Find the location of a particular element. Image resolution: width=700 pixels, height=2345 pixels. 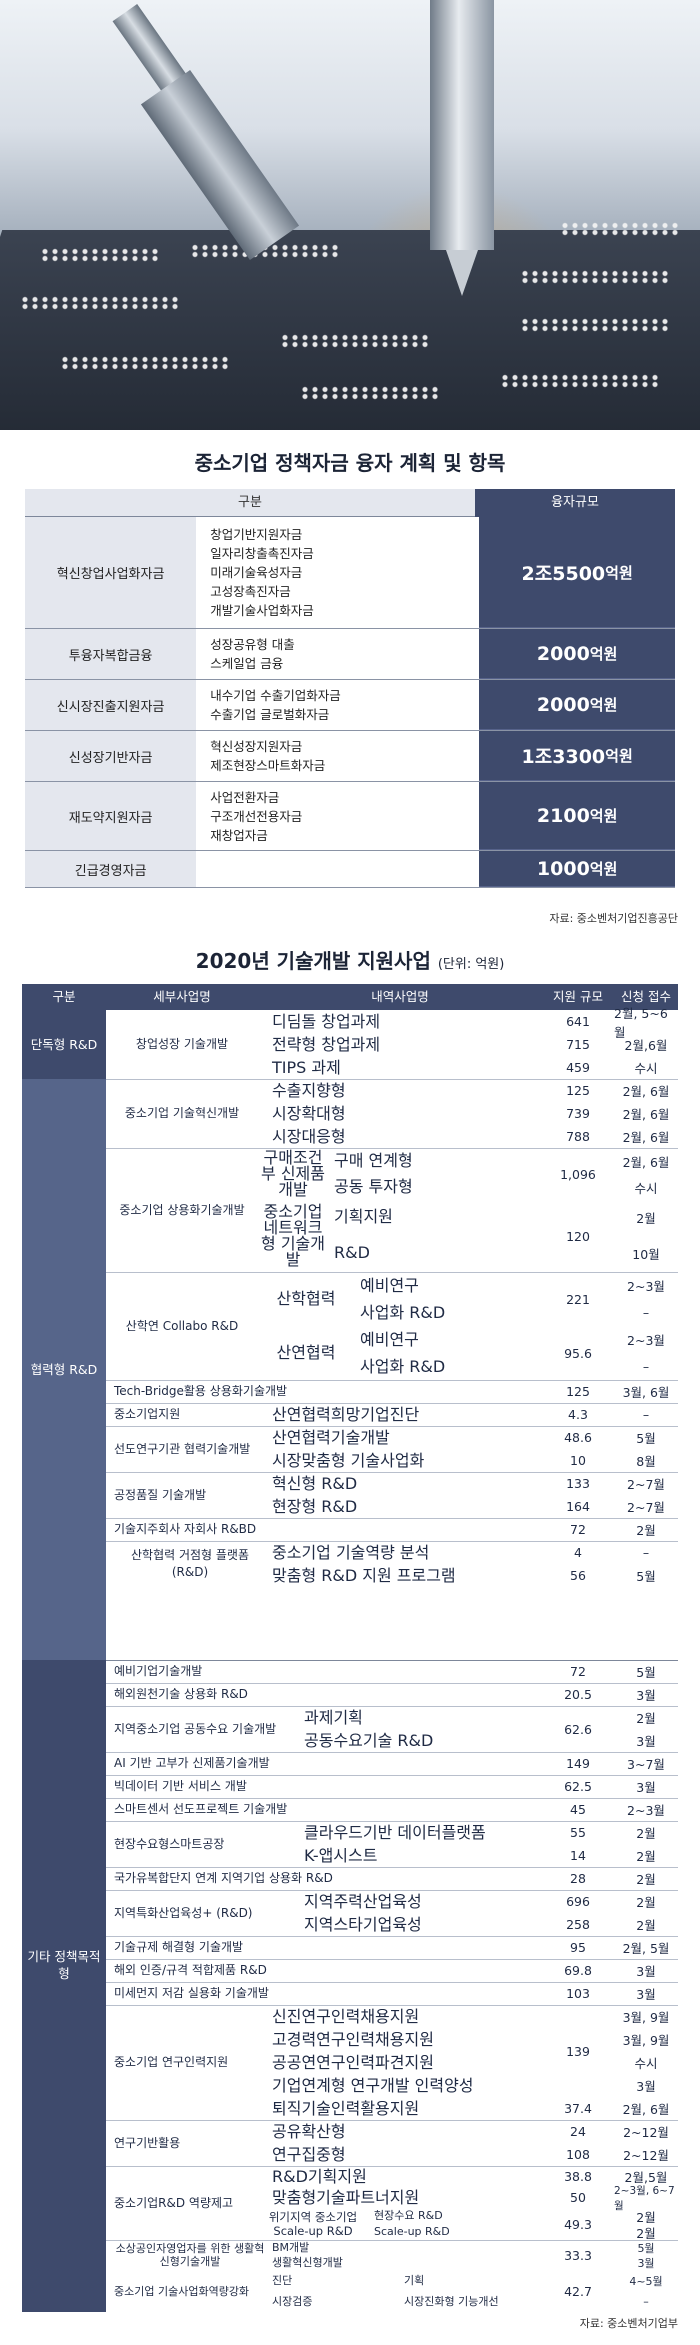

sub-name: 중소기업 네트워크형 기술개발 is located at coordinates (293, 1235).